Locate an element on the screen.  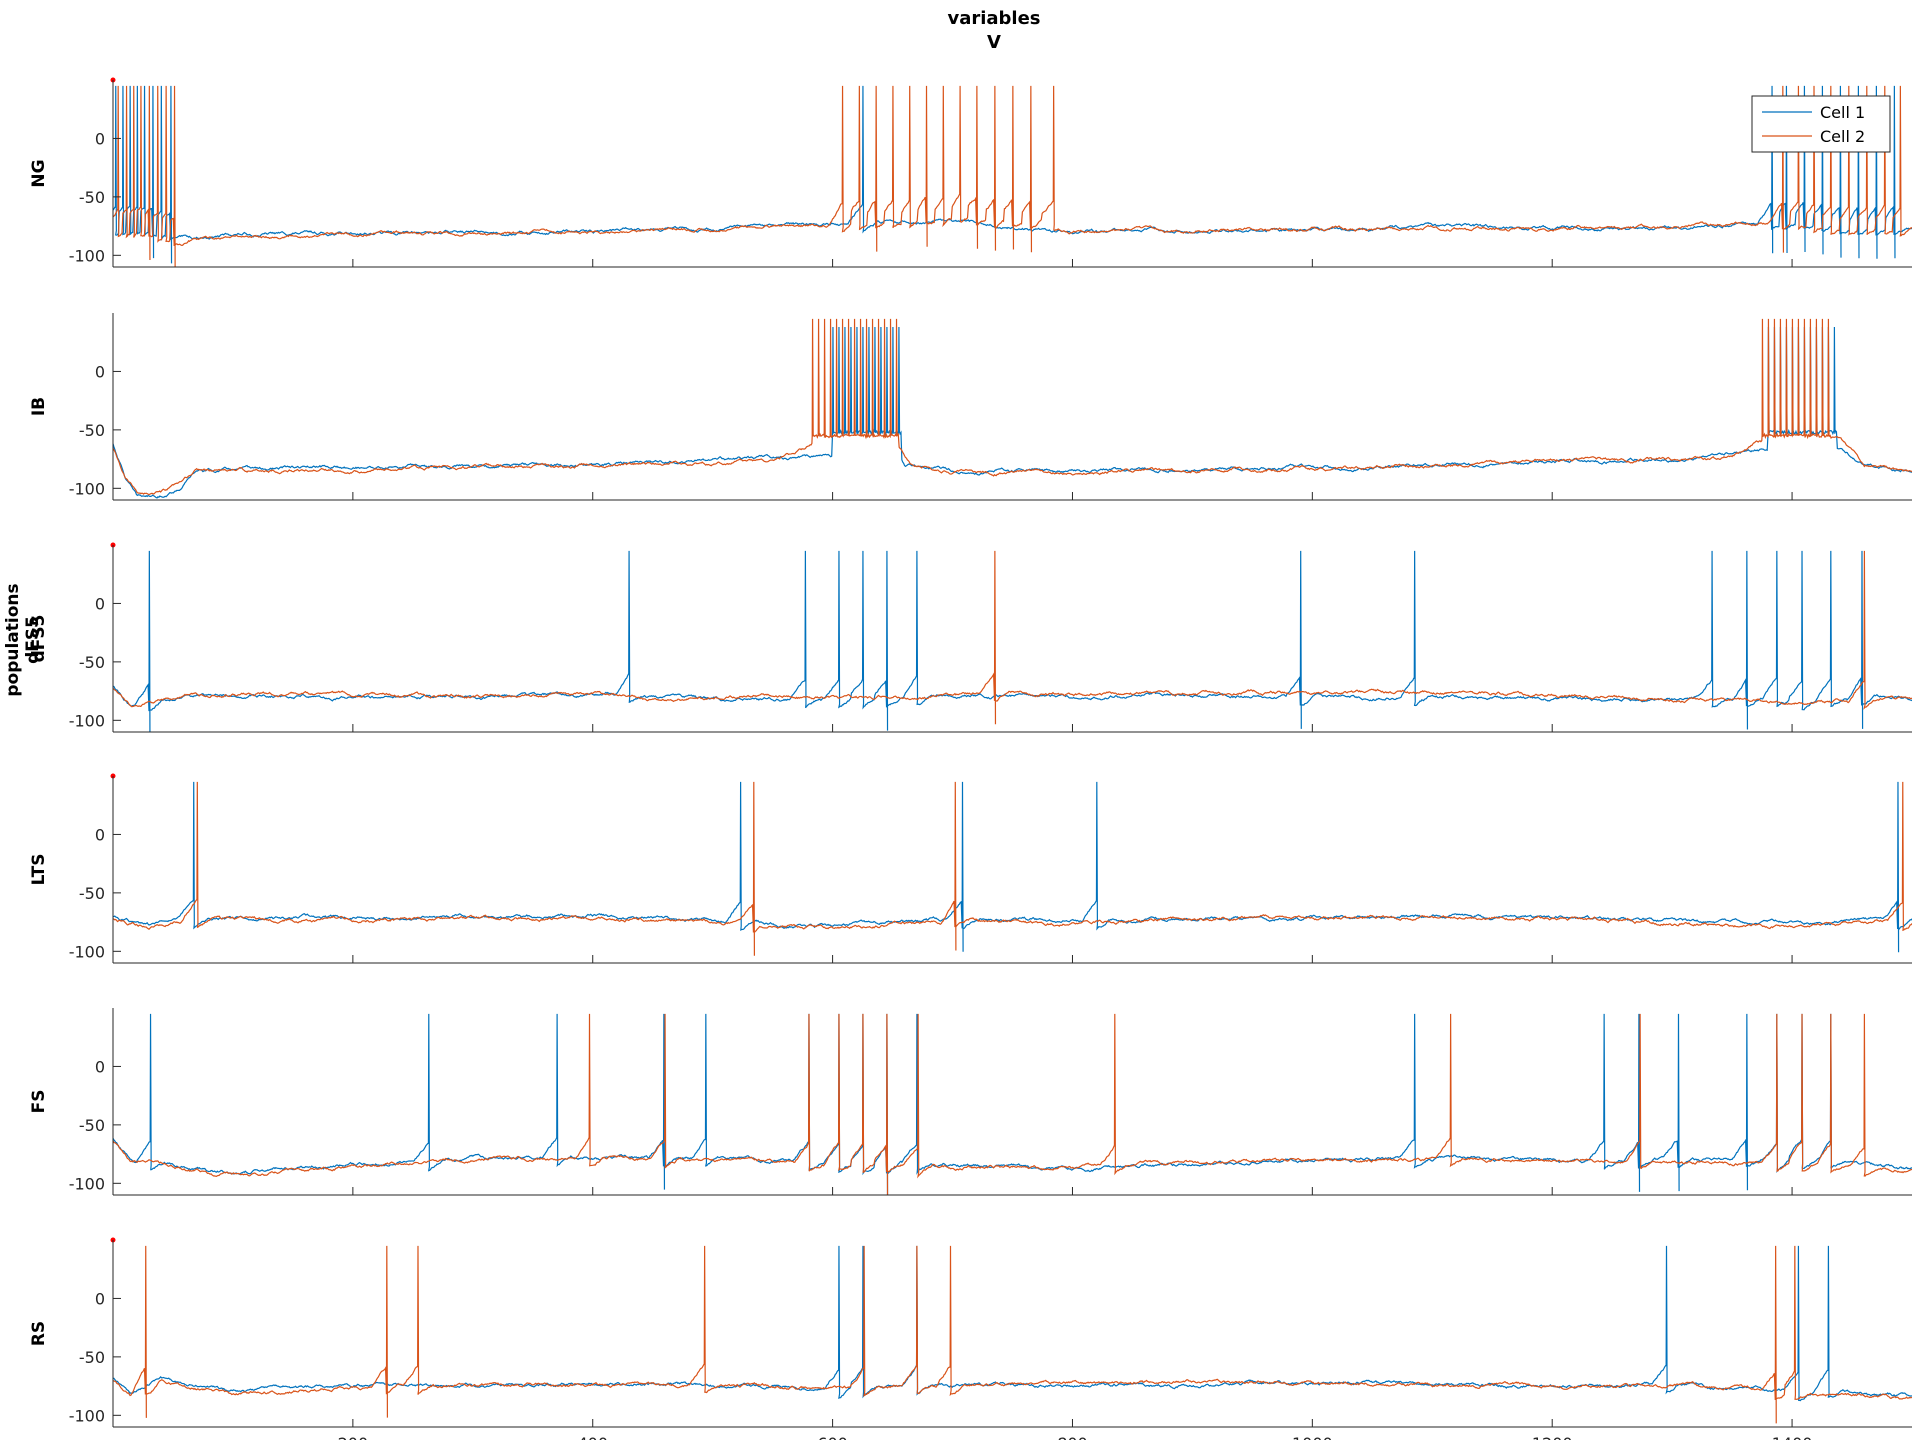
x-tick-label: 600 is located at coordinates (832, 1437).